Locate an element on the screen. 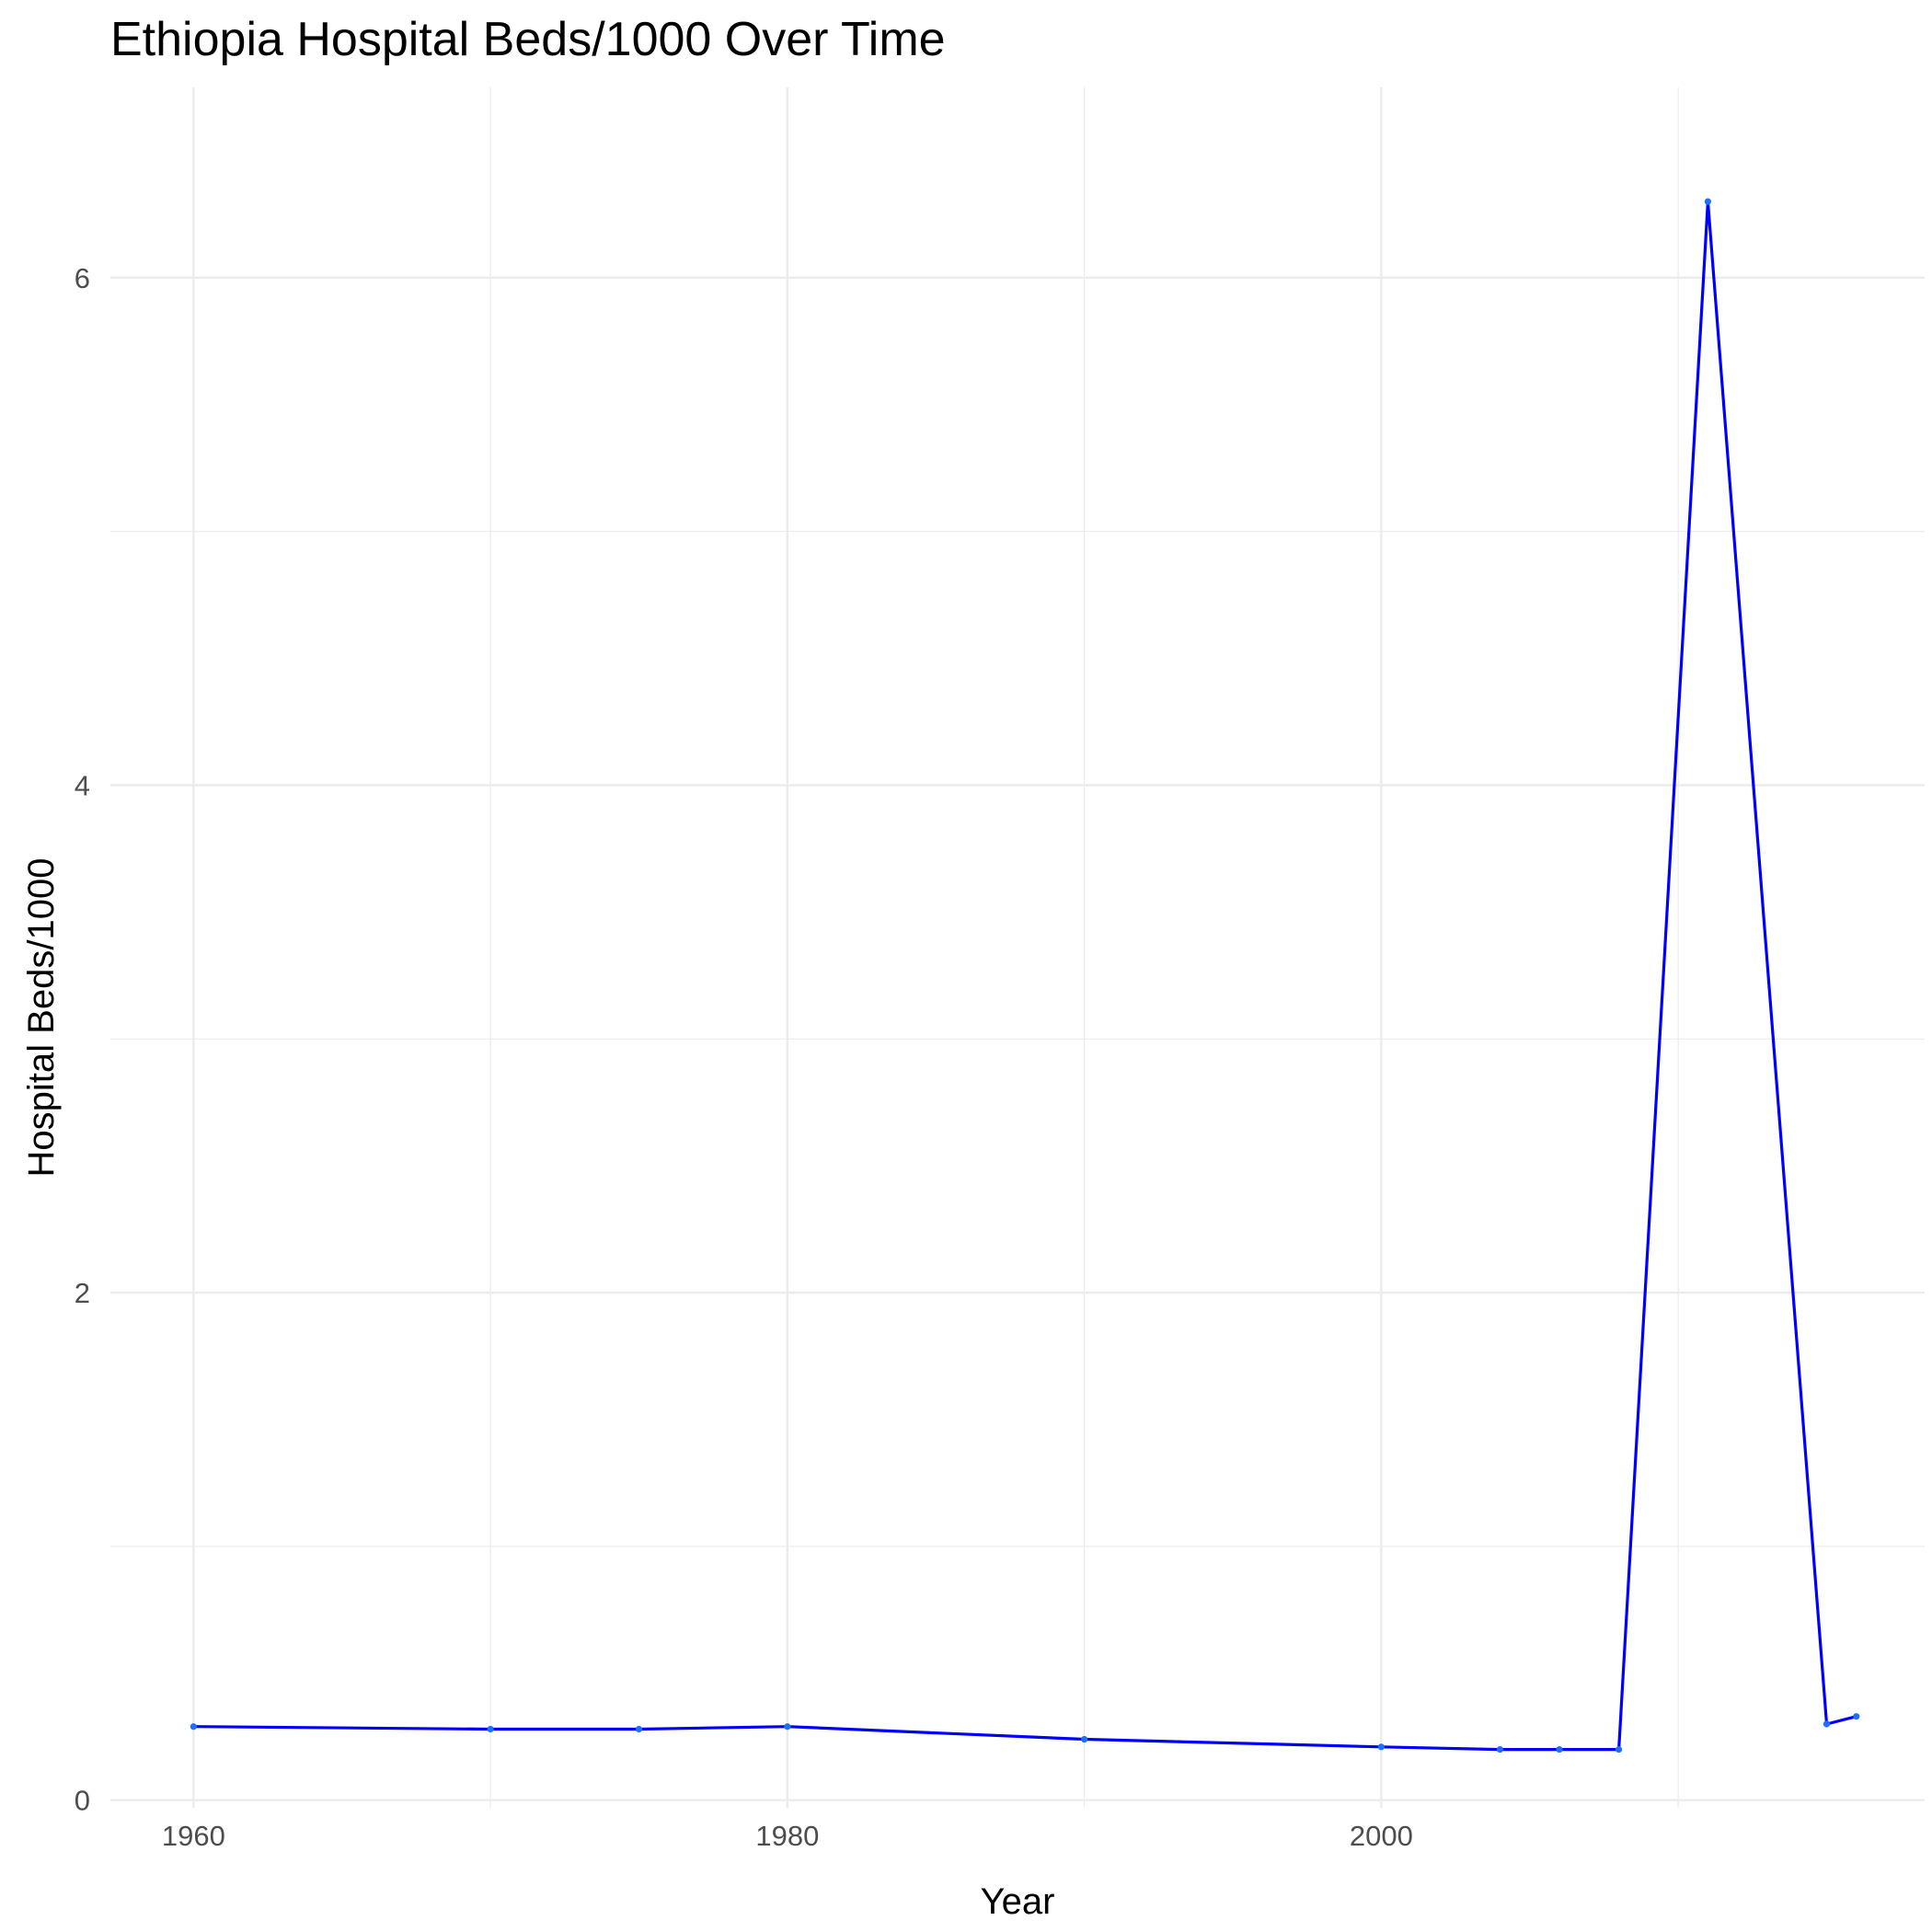 This screenshot has height=1932, width=1932. chart-title: Ethiopia Hospital Beds/1000 Over Time is located at coordinates (528, 39).